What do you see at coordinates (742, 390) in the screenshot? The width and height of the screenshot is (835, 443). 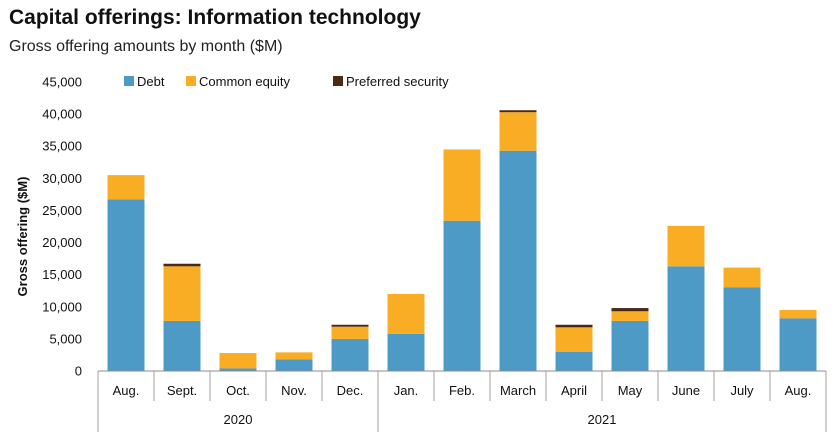 I see `x-tick-label: July` at bounding box center [742, 390].